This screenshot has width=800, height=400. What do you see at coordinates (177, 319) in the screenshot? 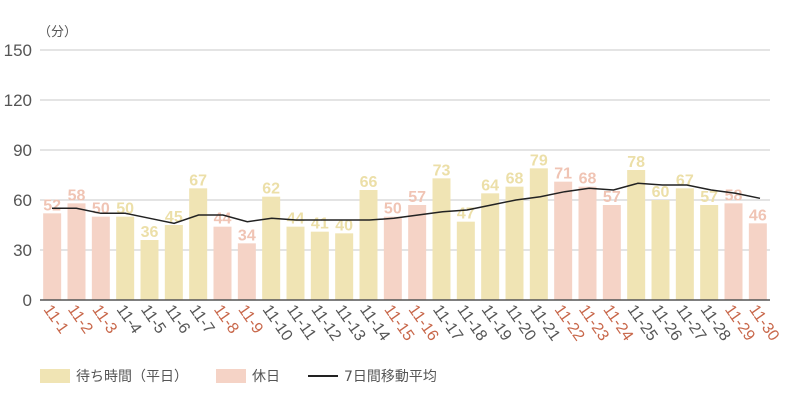
I see `x-tick-label: 11-6` at bounding box center [177, 319].